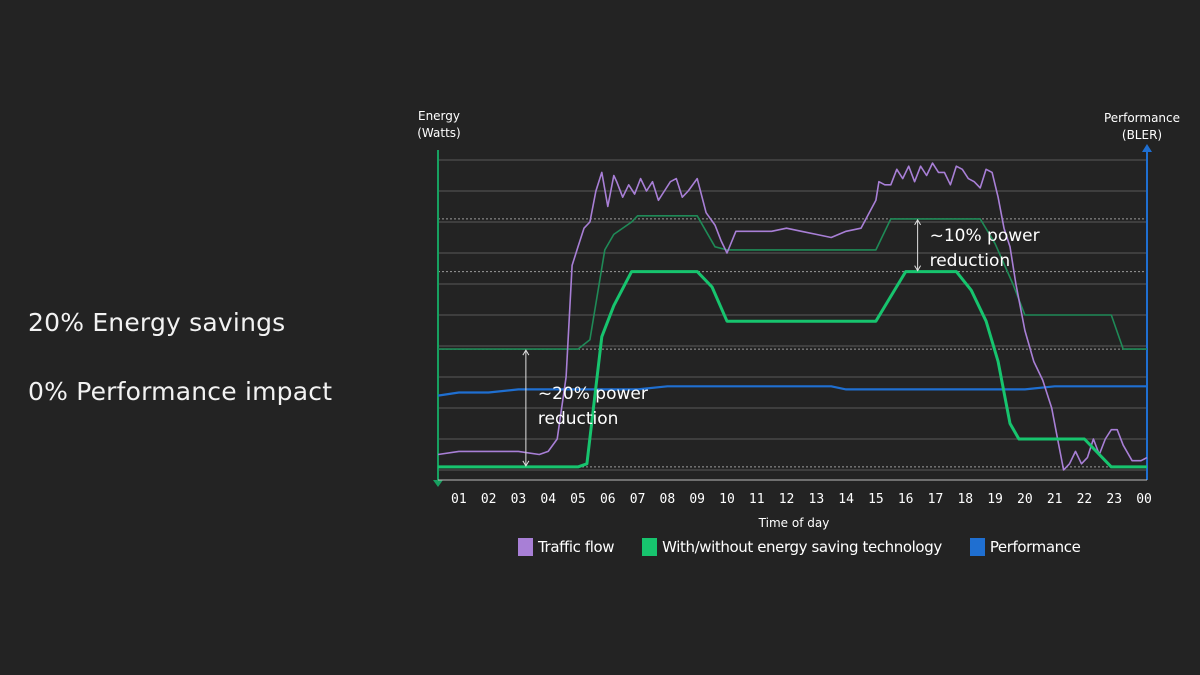 This screenshot has height=675, width=1200. I want to click on right-axis-title: Performance, so click(1142, 118).